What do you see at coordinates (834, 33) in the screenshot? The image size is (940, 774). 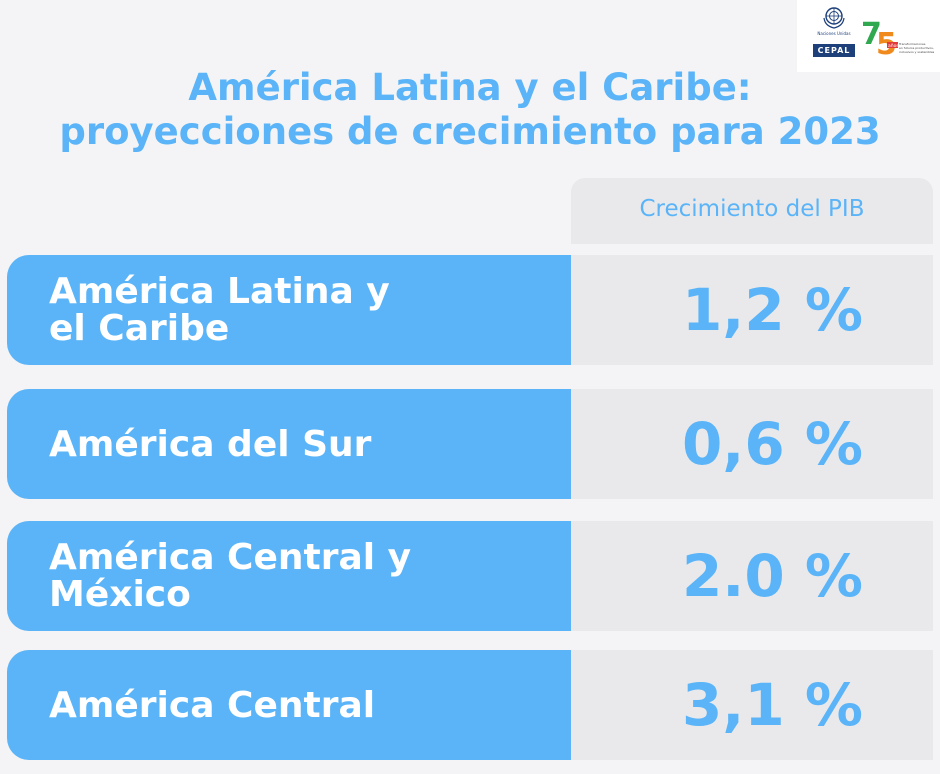 I see `un-label: Naciones Unidas` at bounding box center [834, 33].